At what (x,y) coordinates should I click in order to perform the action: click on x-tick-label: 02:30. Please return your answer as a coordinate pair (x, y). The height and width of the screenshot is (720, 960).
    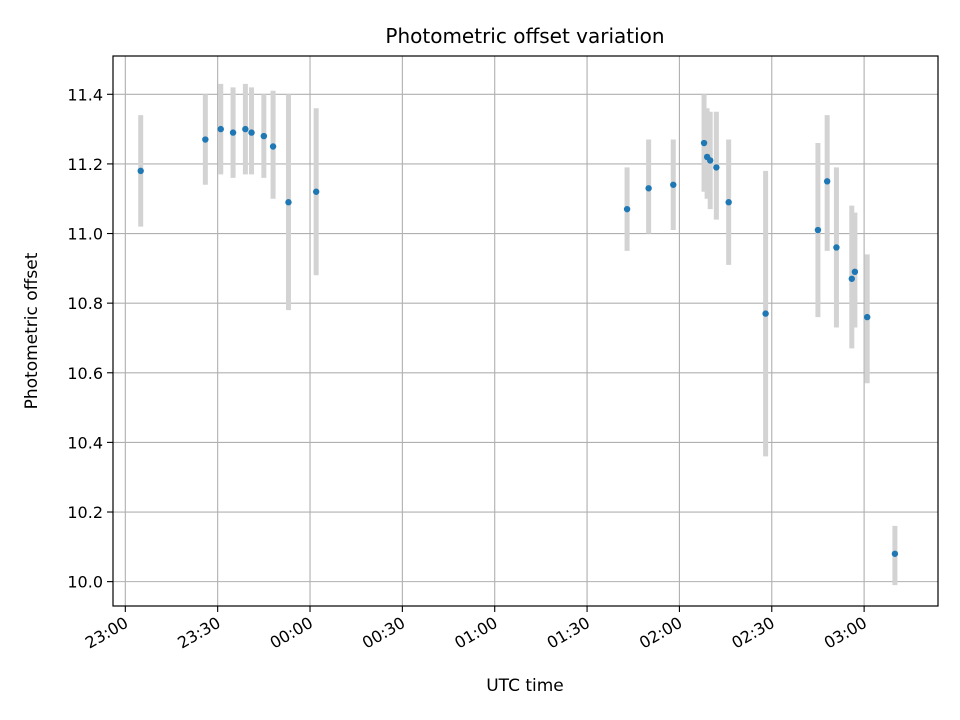
    Looking at the image, I should click on (752, 633).